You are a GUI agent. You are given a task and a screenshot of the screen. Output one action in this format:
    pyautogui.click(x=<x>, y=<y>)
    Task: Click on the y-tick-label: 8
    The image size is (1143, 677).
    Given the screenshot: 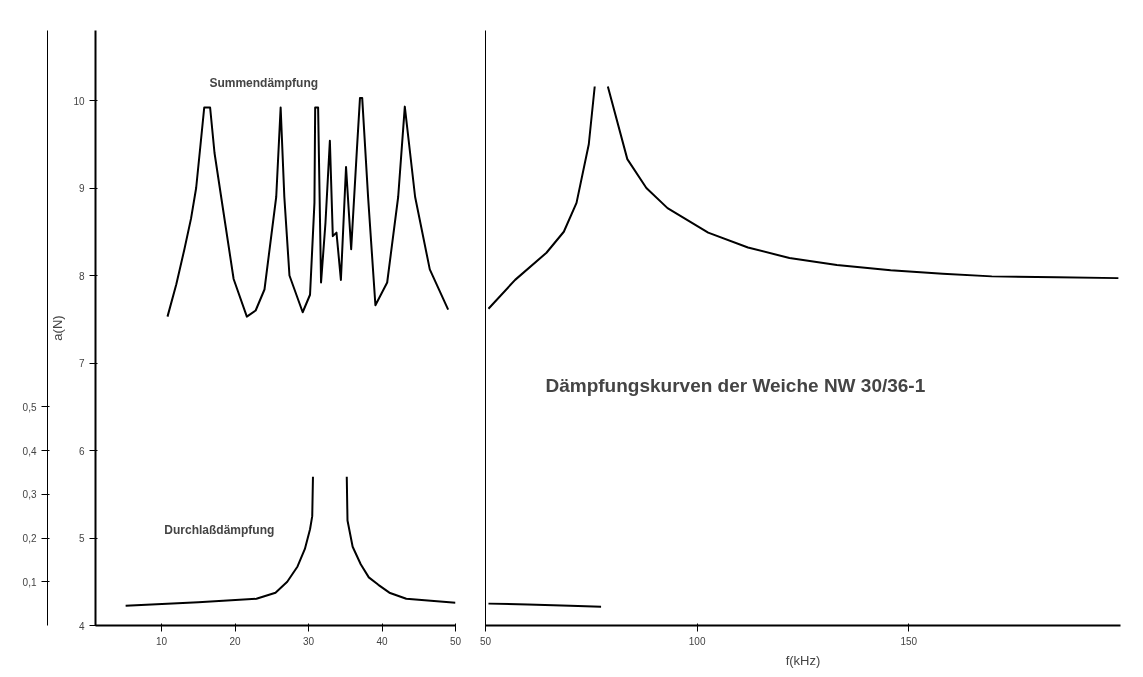 What is the action you would take?
    pyautogui.click(x=81, y=276)
    